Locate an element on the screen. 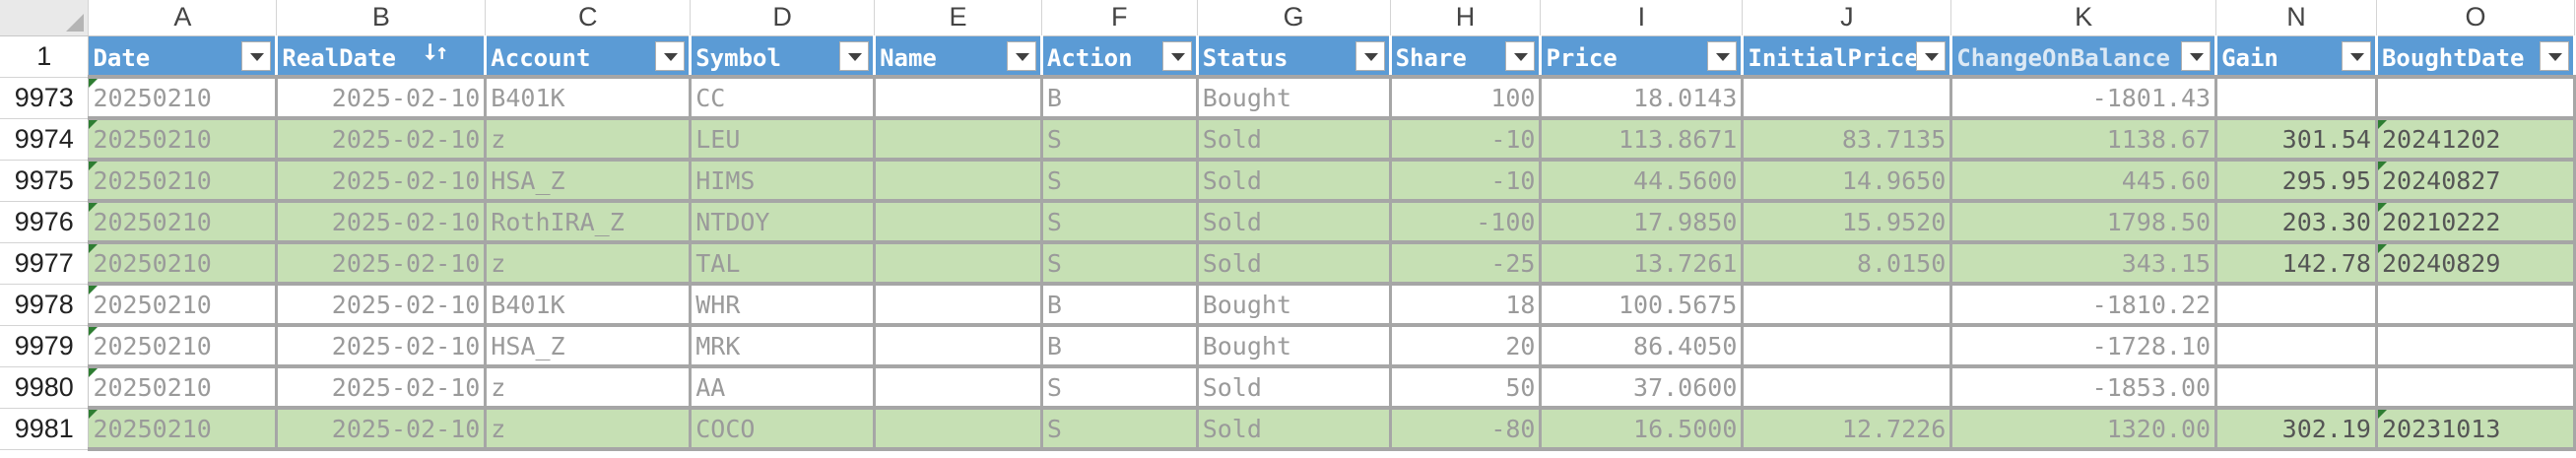  column-header-f: F is located at coordinates (1119, 18).